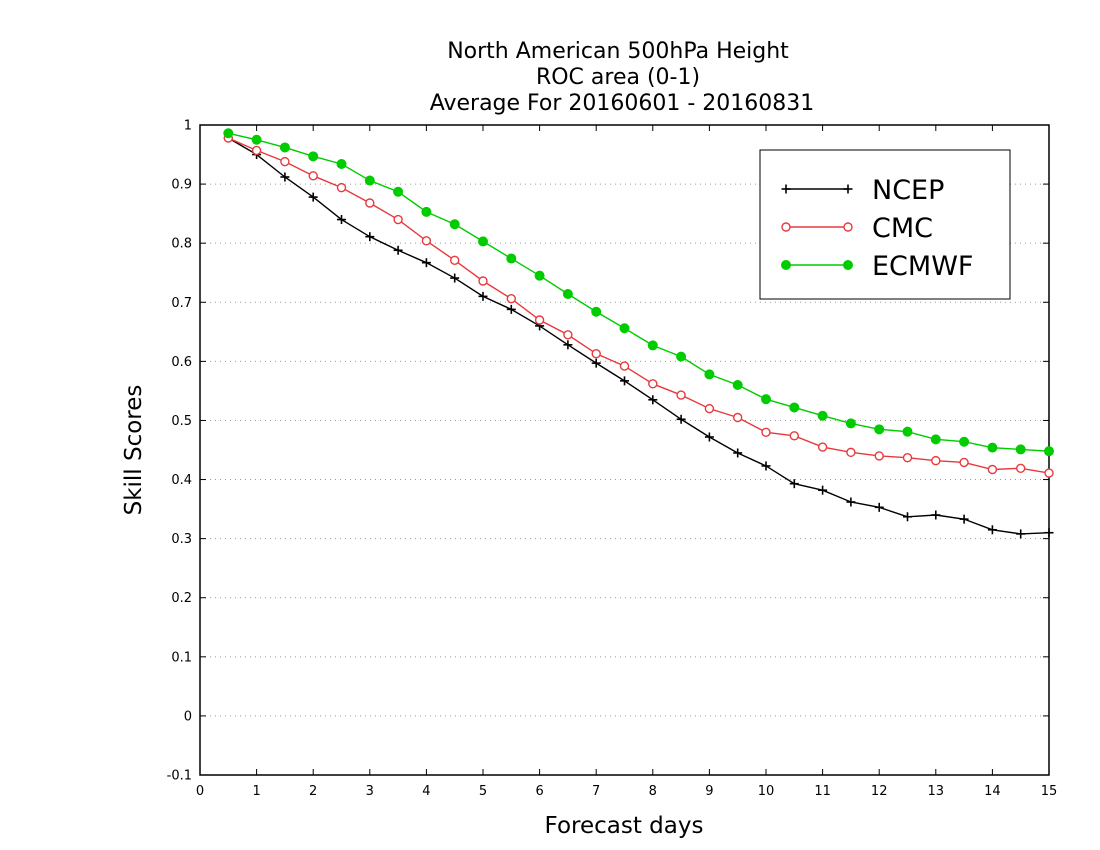 The width and height of the screenshot is (1100, 850). I want to click on chart-title-line-3: Average For 20160601 - 20160831, so click(622, 103).